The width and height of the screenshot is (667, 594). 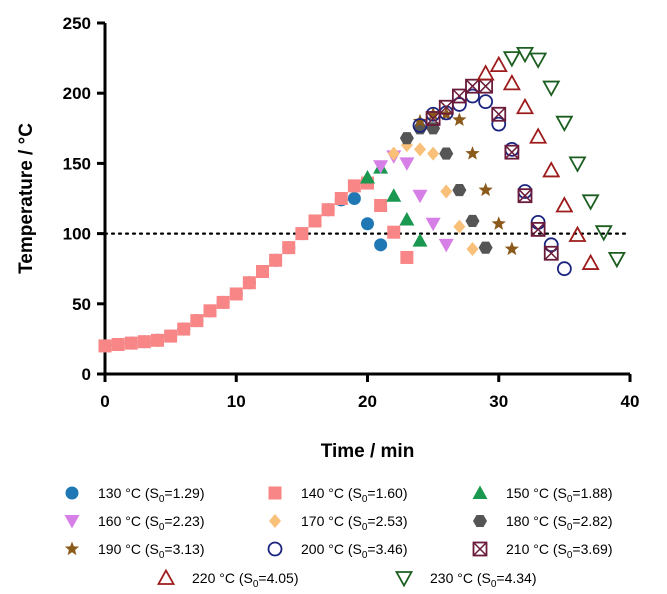 I want to click on legend-label-series-7: 190 °C (S0=3.13), so click(x=151, y=551).